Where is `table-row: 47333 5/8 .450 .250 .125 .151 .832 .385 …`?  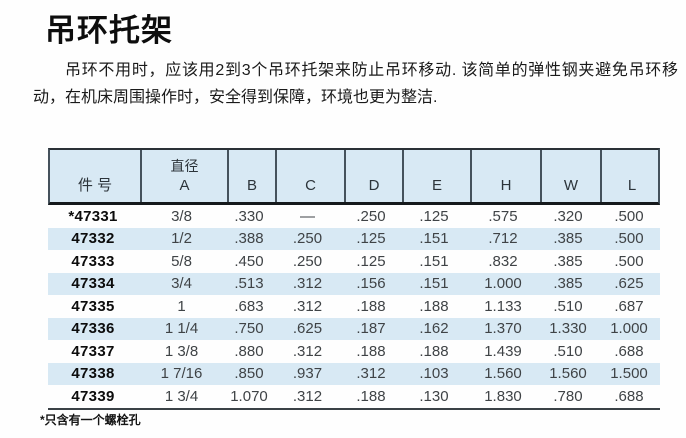 table-row: 47333 5/8 .450 .250 .125 .151 .832 .385 … is located at coordinates (354, 261).